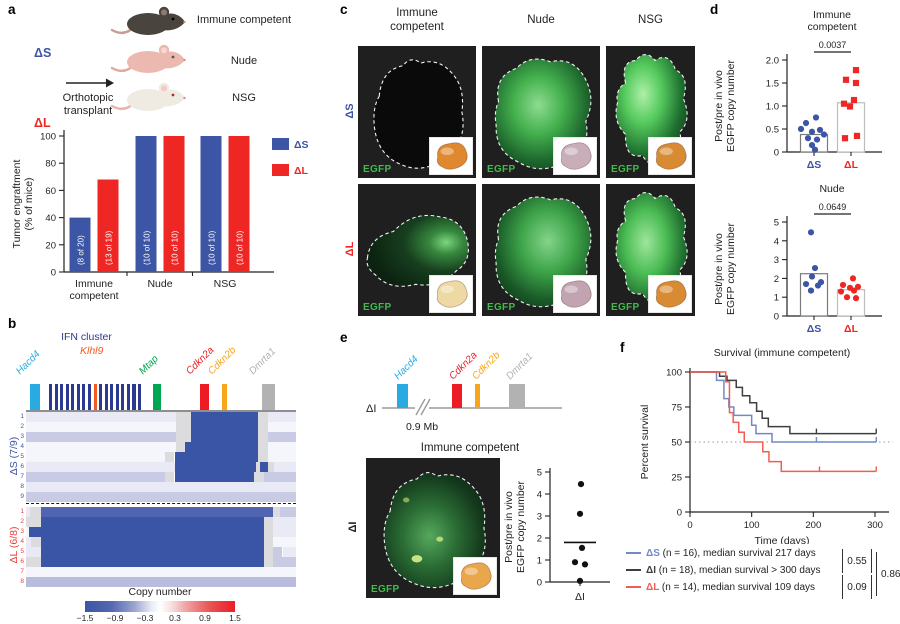  What do you see at coordinates (652, 570) in the screenshot?
I see `legend-series-name: ΔI` at bounding box center [652, 570].